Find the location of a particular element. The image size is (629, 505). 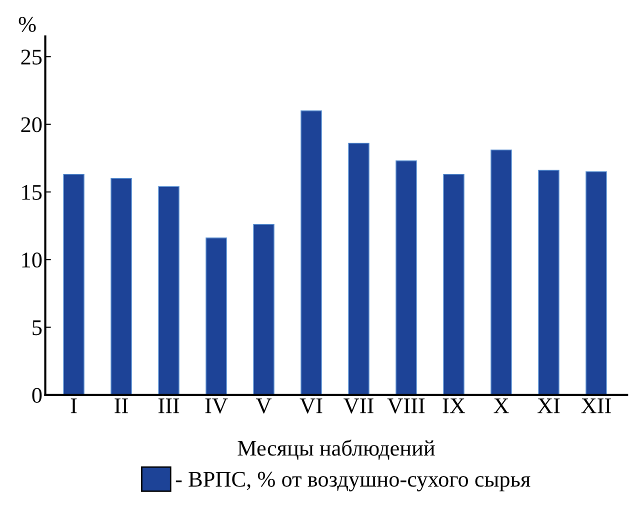

x-tick-label: II is located at coordinates (121, 406).